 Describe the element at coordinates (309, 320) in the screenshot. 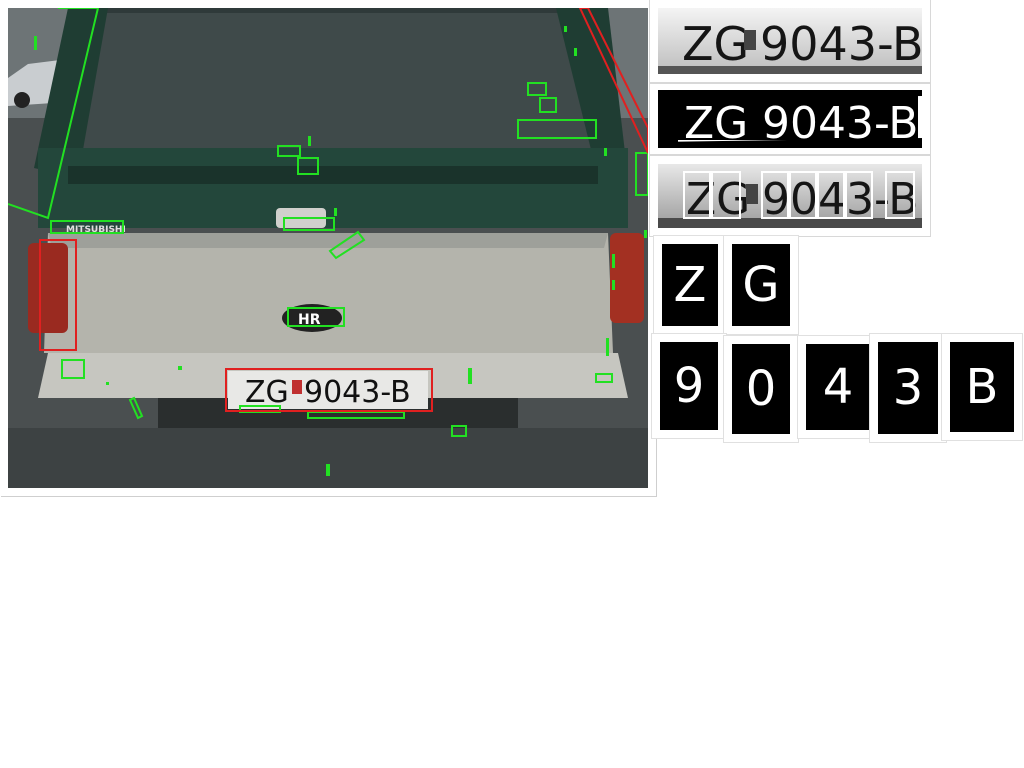

I see `emblem-text: HR` at that location.